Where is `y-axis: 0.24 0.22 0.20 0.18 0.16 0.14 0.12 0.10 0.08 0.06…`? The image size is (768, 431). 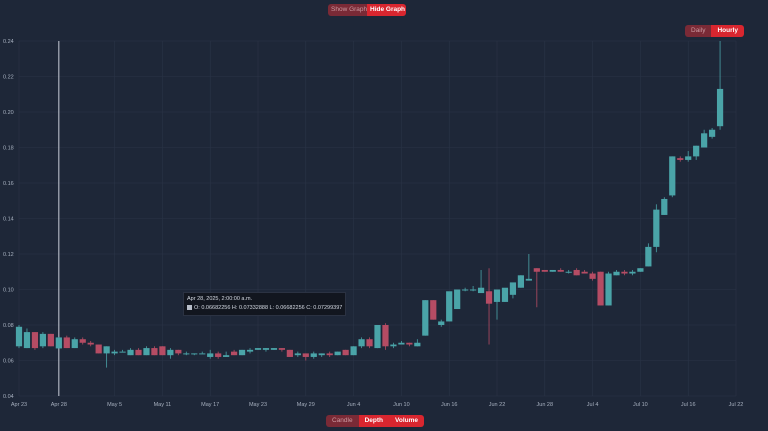
y-axis: 0.24 0.22 0.20 0.18 0.16 0.14 0.12 0.10 0.08 0.06… is located at coordinates (8, 219).